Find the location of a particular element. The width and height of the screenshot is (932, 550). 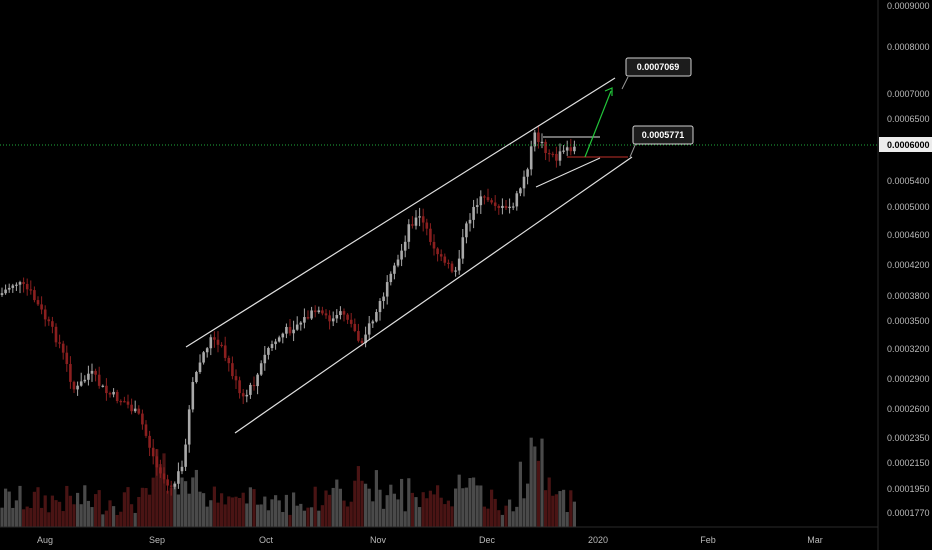

y-tick-label: 0.0004600 is located at coordinates (908, 235).